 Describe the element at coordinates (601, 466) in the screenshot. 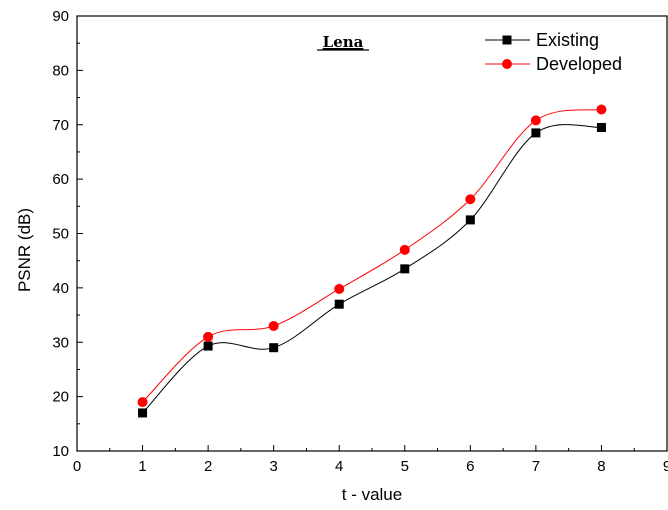

I see `x-tick-label: 8` at that location.